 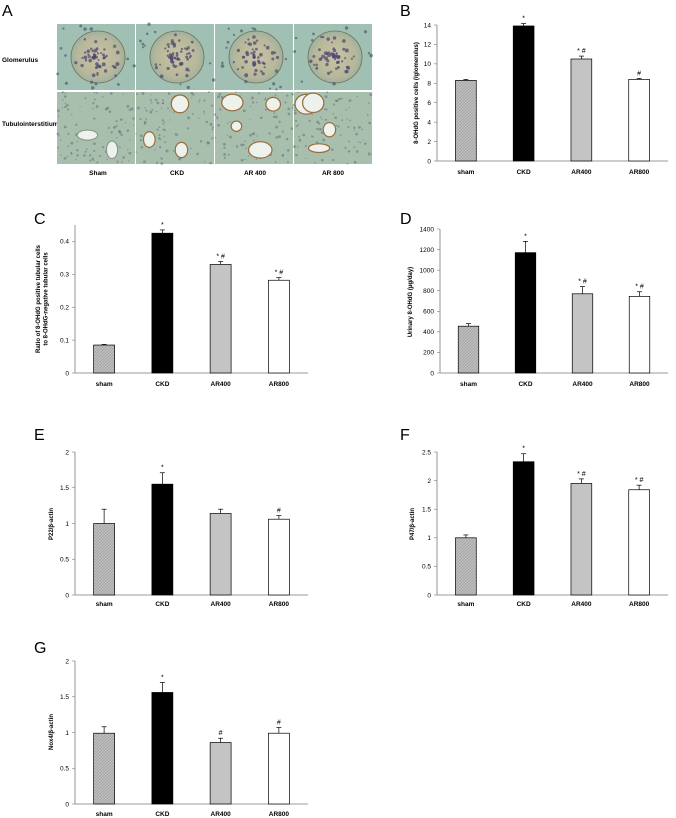 I want to click on y-tick-label: 800, so click(x=428, y=291).